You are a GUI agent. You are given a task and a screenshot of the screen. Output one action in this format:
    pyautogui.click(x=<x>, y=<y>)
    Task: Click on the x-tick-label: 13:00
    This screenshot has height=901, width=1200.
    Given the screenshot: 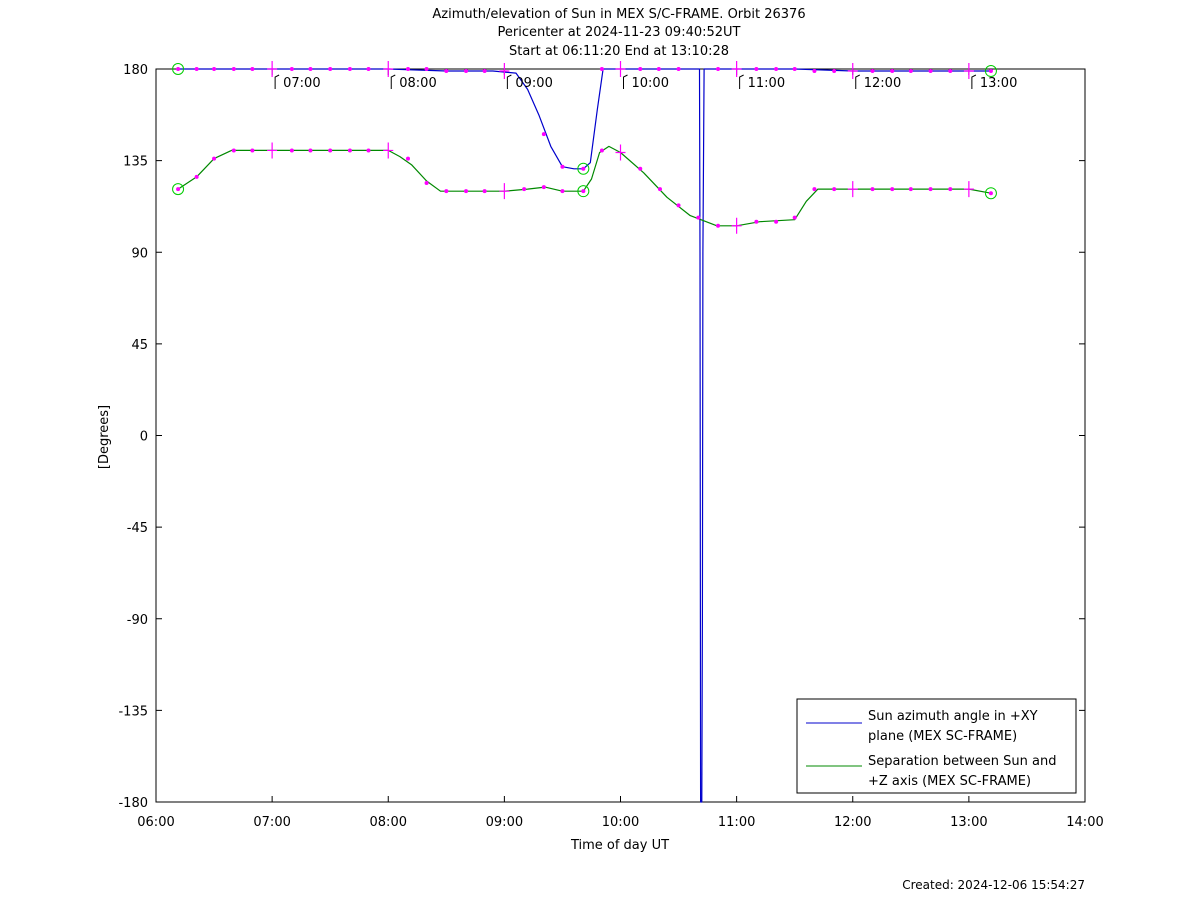 What is the action you would take?
    pyautogui.click(x=968, y=822)
    